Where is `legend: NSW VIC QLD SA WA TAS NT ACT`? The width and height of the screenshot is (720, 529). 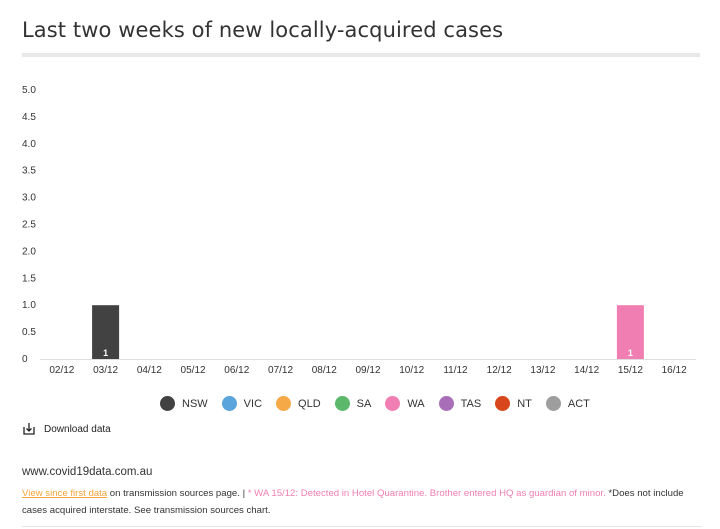
legend: NSW VIC QLD SA WA TAS NT ACT is located at coordinates (382, 403).